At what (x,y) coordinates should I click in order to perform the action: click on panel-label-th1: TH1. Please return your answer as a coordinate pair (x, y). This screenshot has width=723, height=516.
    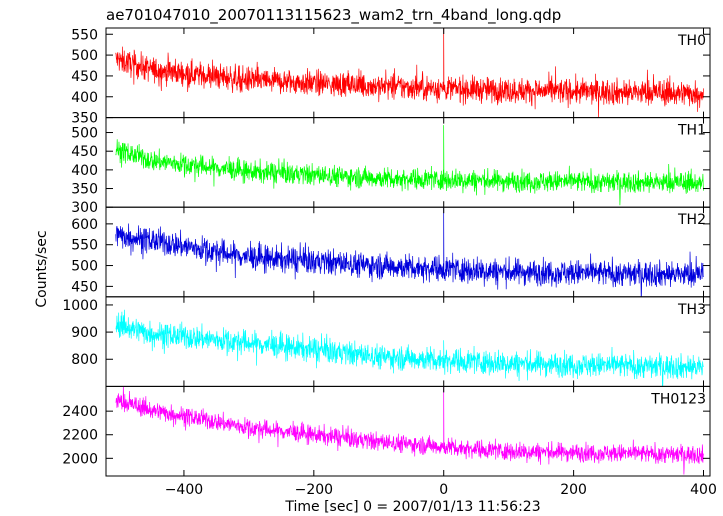
    Looking at the image, I should click on (691, 131).